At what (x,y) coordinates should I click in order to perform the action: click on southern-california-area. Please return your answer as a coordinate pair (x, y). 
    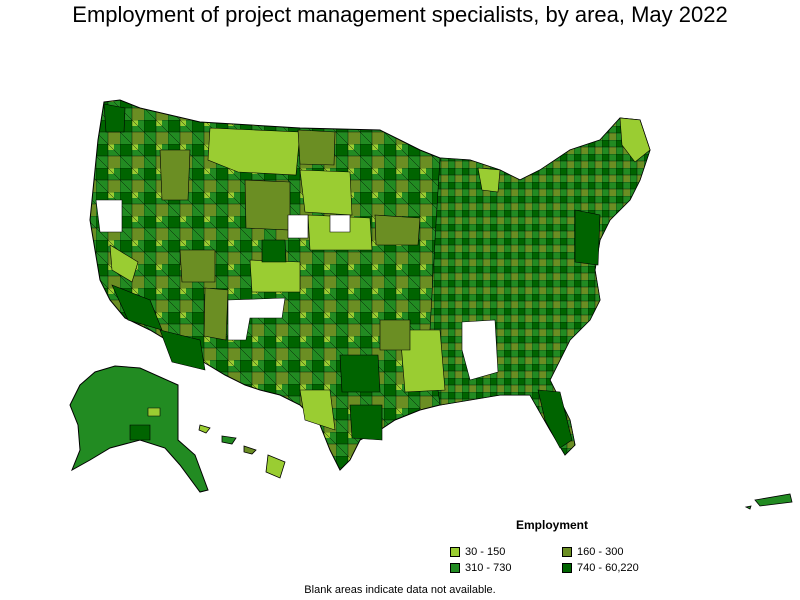
    Looking at the image, I should click on (137, 307).